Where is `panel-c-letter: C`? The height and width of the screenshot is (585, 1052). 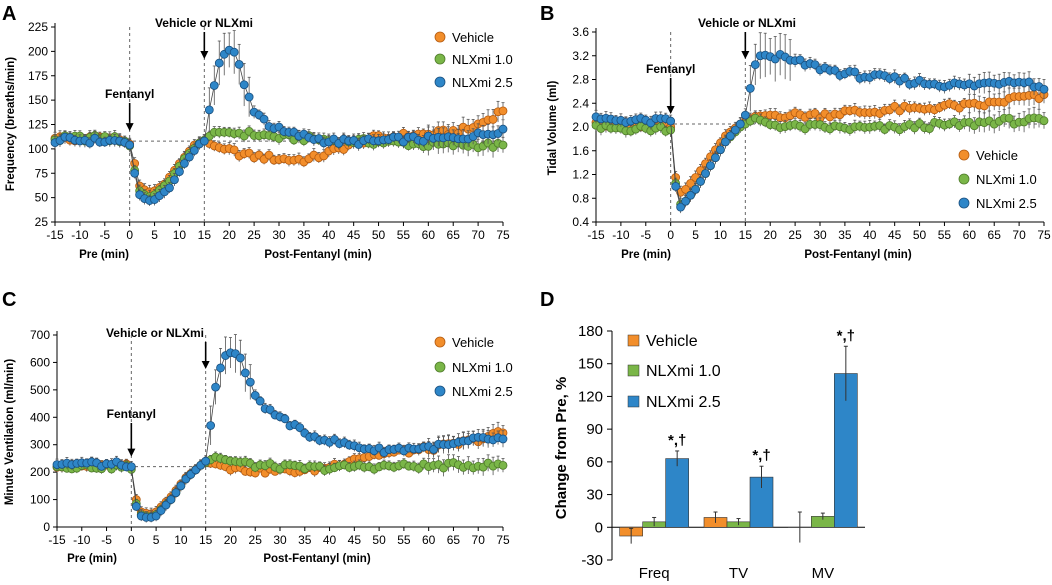 panel-c-letter: C is located at coordinates (9, 300).